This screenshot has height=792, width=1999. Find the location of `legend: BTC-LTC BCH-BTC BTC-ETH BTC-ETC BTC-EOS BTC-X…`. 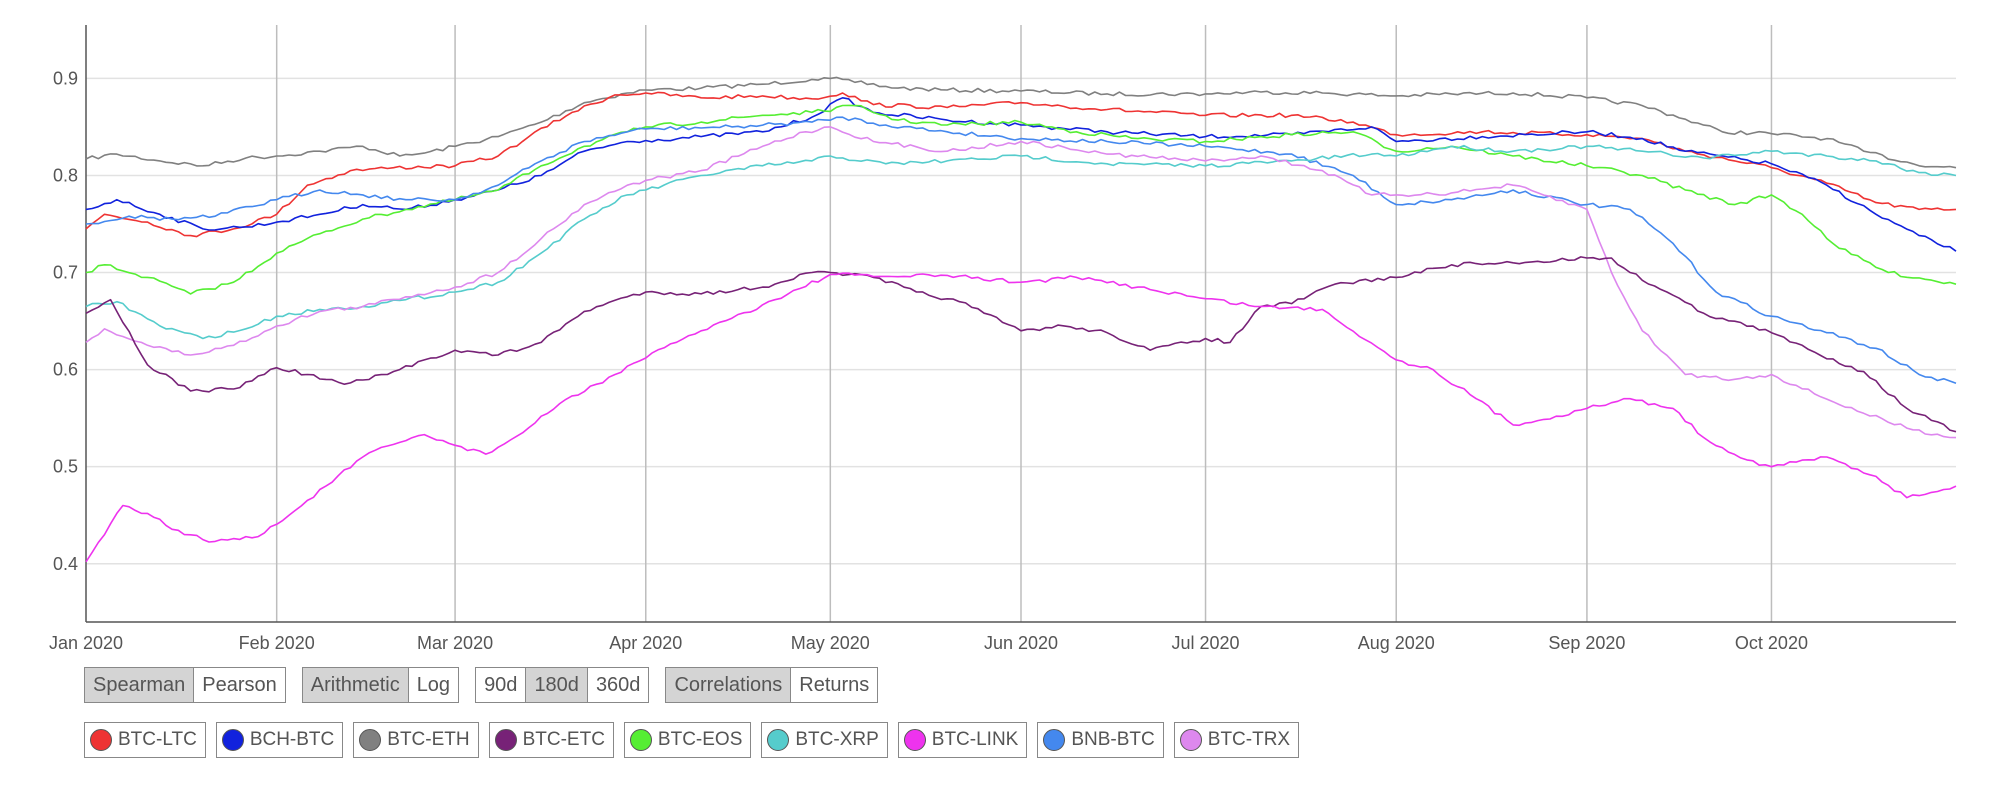

legend: BTC-LTC BCH-BTC BTC-ETH BTC-ETC BTC-EOS BTC-X… is located at coordinates (692, 740).